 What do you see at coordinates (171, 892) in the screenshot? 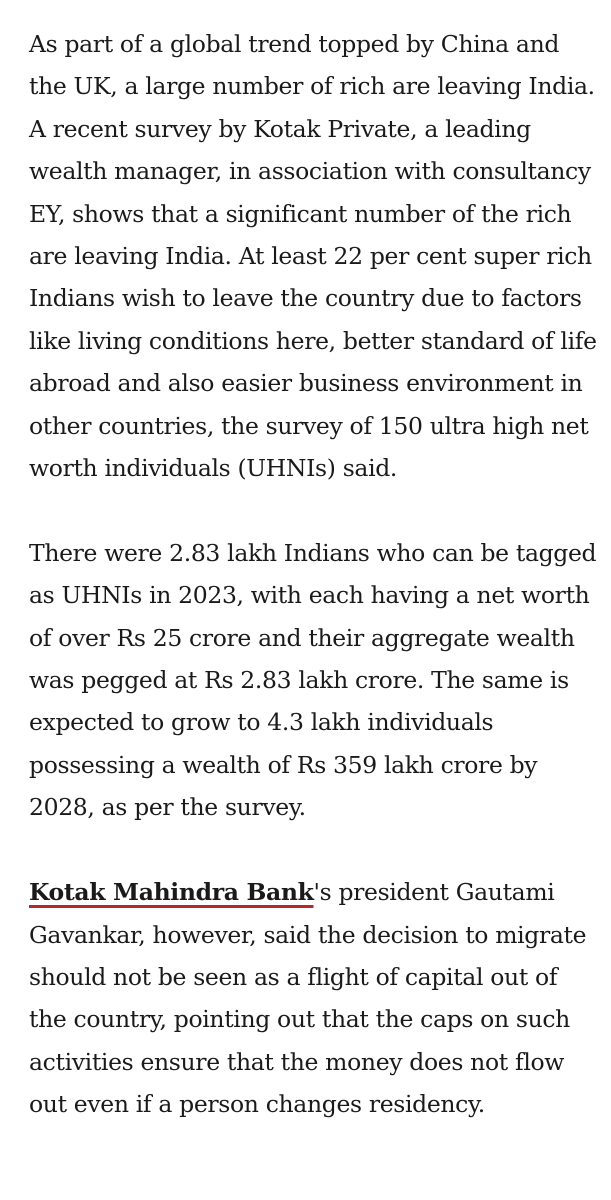
I see `kotak-mahindra-bank-link: Kotak Mahindra Bank` at bounding box center [171, 892].